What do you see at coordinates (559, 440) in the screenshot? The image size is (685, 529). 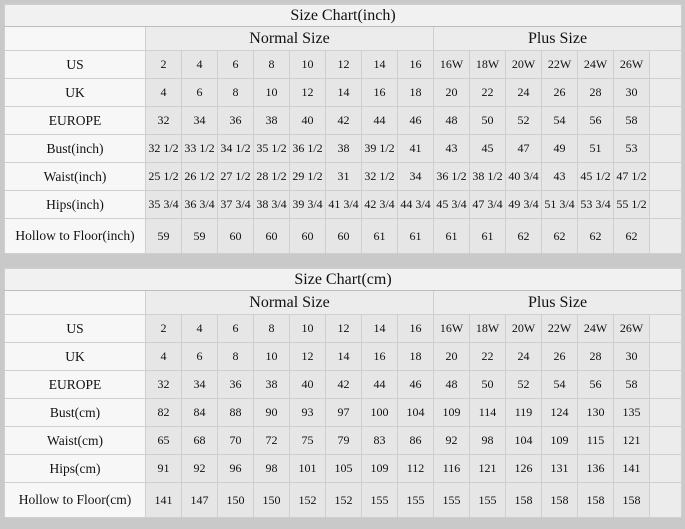 I see `size-cell: 109` at bounding box center [559, 440].